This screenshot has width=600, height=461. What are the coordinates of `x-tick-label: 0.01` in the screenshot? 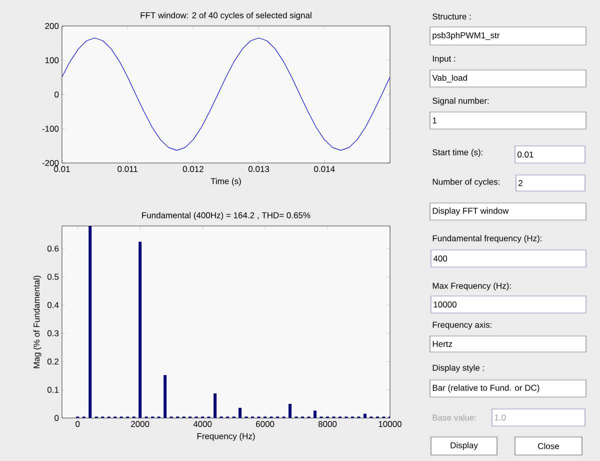 It's located at (62, 169).